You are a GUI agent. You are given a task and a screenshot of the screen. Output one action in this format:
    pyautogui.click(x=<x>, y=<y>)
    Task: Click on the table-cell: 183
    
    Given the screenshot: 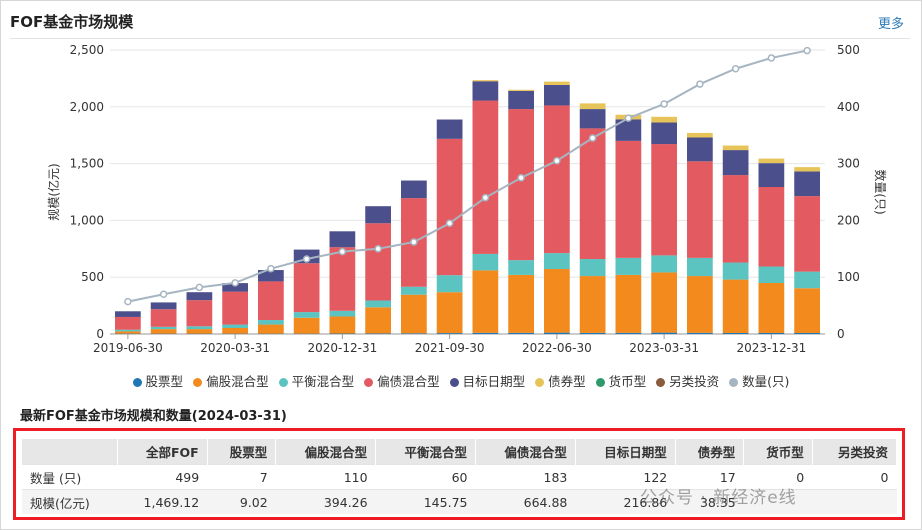 What is the action you would take?
    pyautogui.click(x=525, y=477)
    